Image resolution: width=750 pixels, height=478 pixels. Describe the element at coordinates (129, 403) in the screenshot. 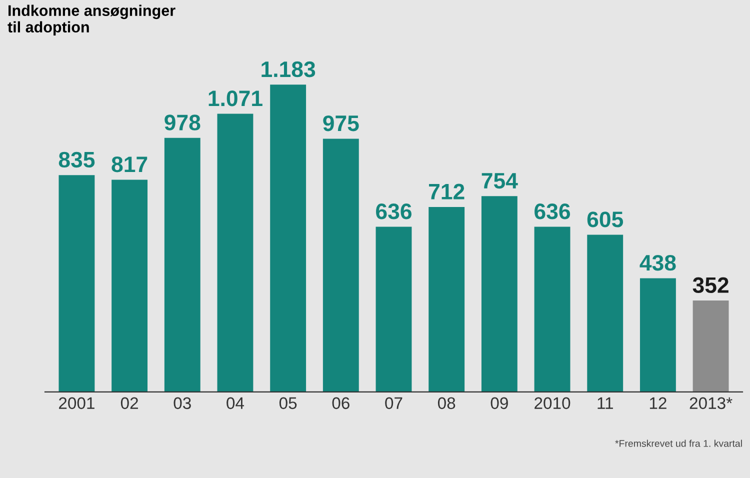

I see `x-tick-label: 02` at that location.